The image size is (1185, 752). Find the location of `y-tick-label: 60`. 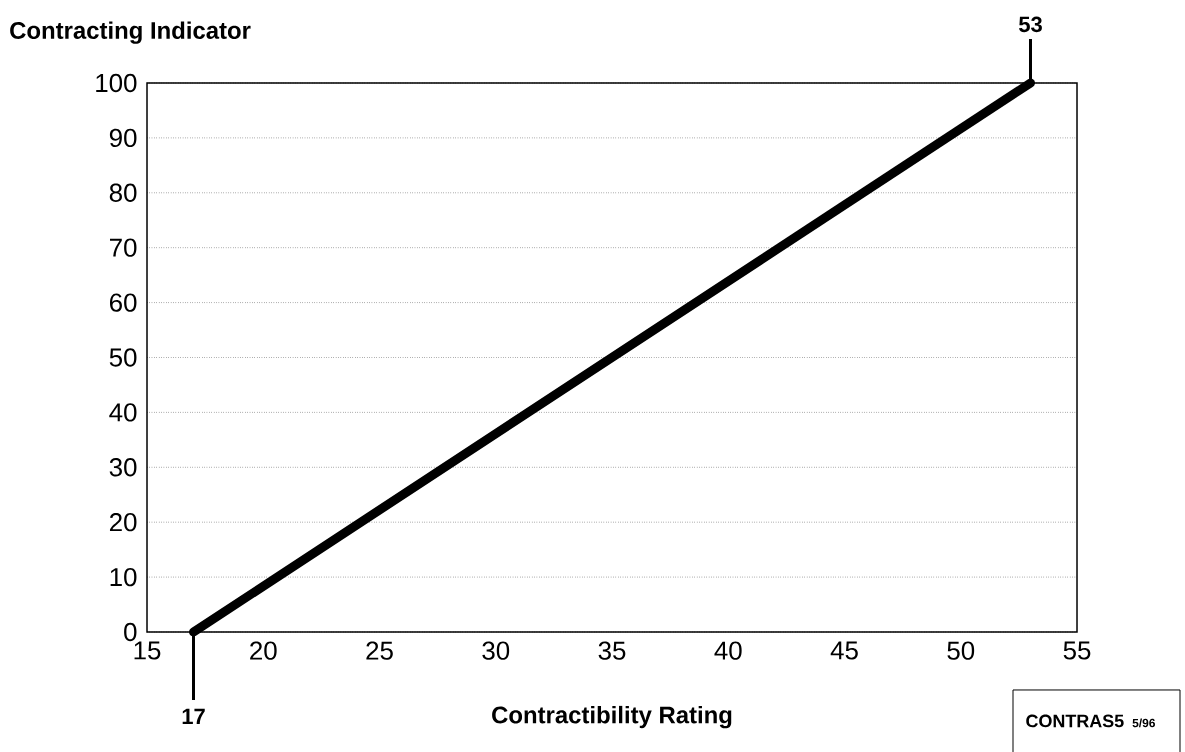

y-tick-label: 60 is located at coordinates (123, 302).